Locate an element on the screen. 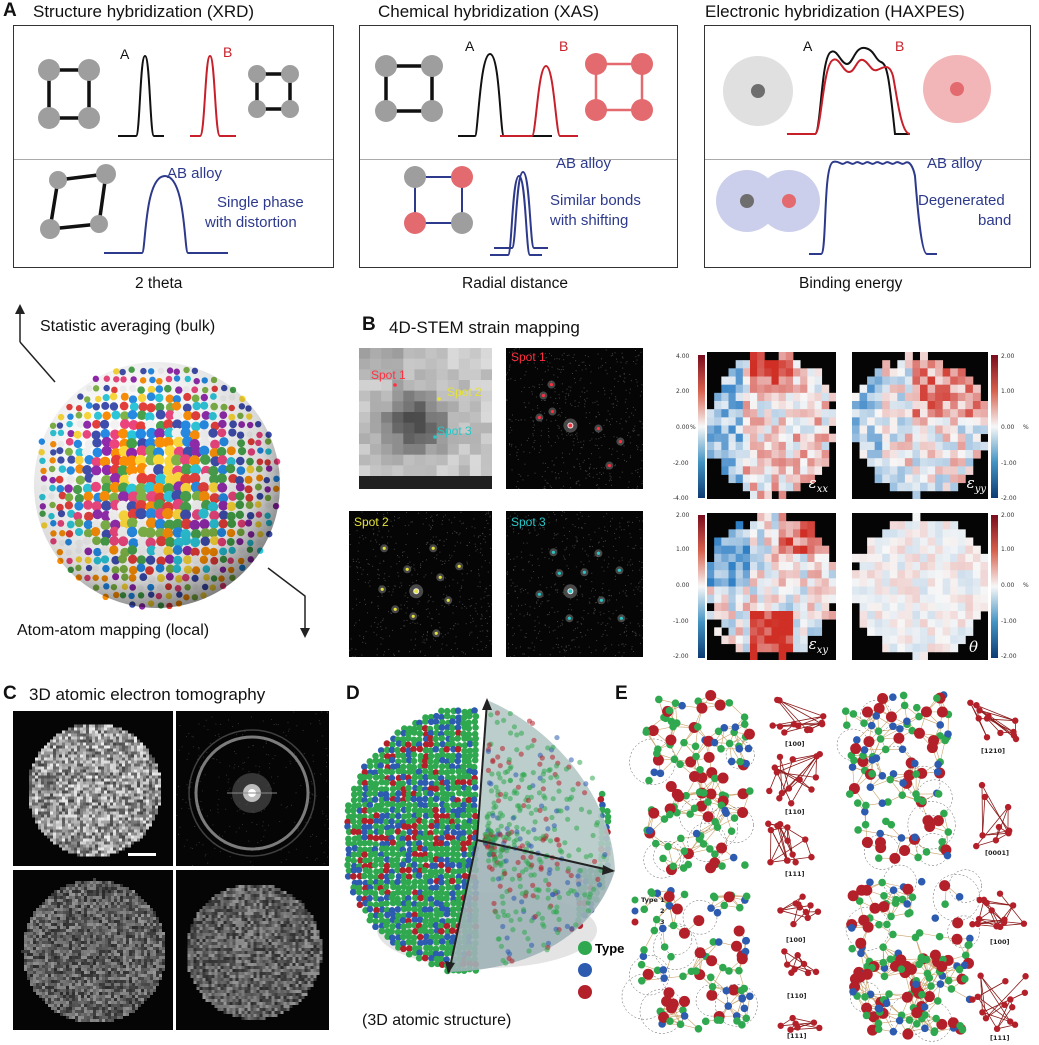 The image size is (1039, 1045). stem-title: 4D-STEM strain mapping is located at coordinates (484, 327).